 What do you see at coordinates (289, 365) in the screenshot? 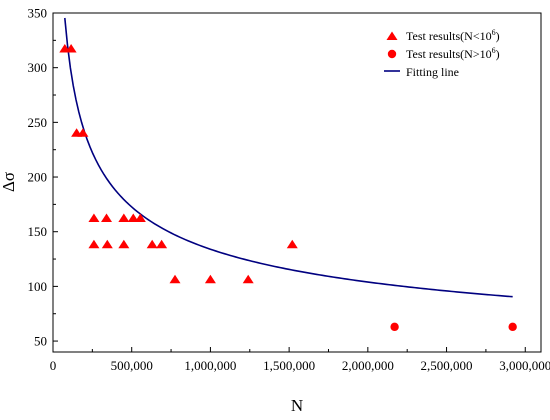
I see `x-tick-label: 1,500,000` at bounding box center [289, 365].